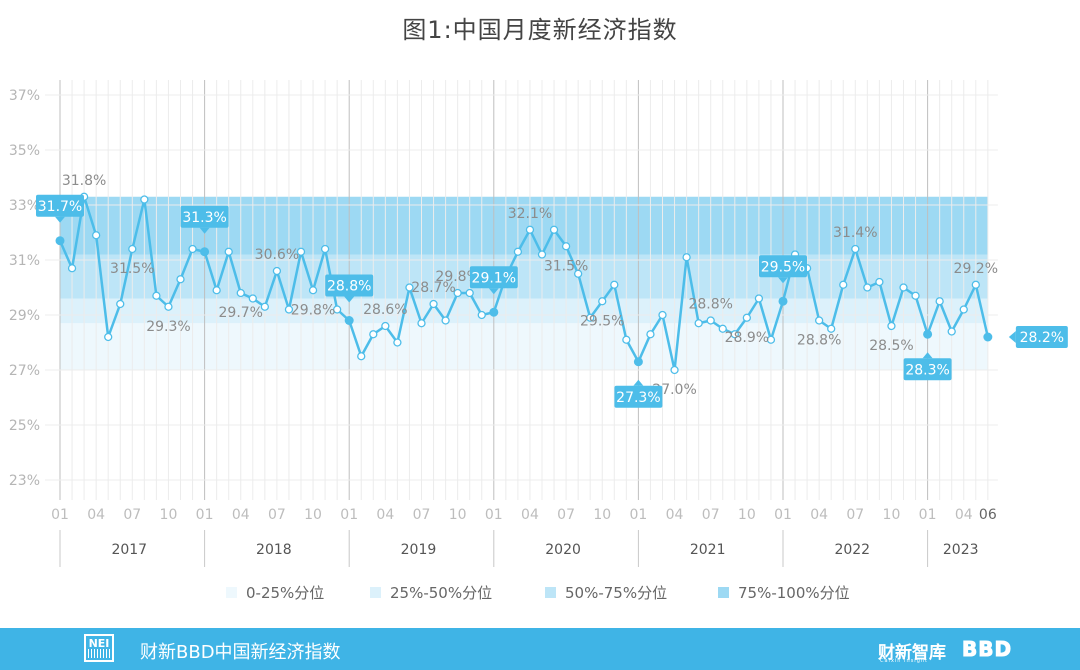 Image resolution: width=1080 pixels, height=670 pixels. What do you see at coordinates (638, 398) in the screenshot?
I see `callout-text: 27.3%` at bounding box center [638, 398].